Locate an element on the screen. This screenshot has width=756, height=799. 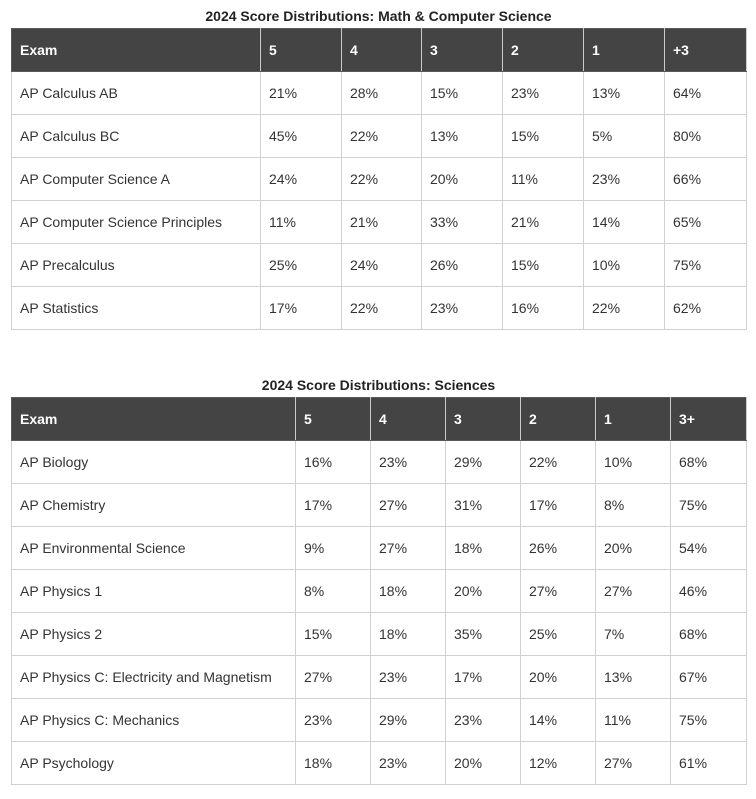
score-3-plus-cell: 62% is located at coordinates (705, 308).